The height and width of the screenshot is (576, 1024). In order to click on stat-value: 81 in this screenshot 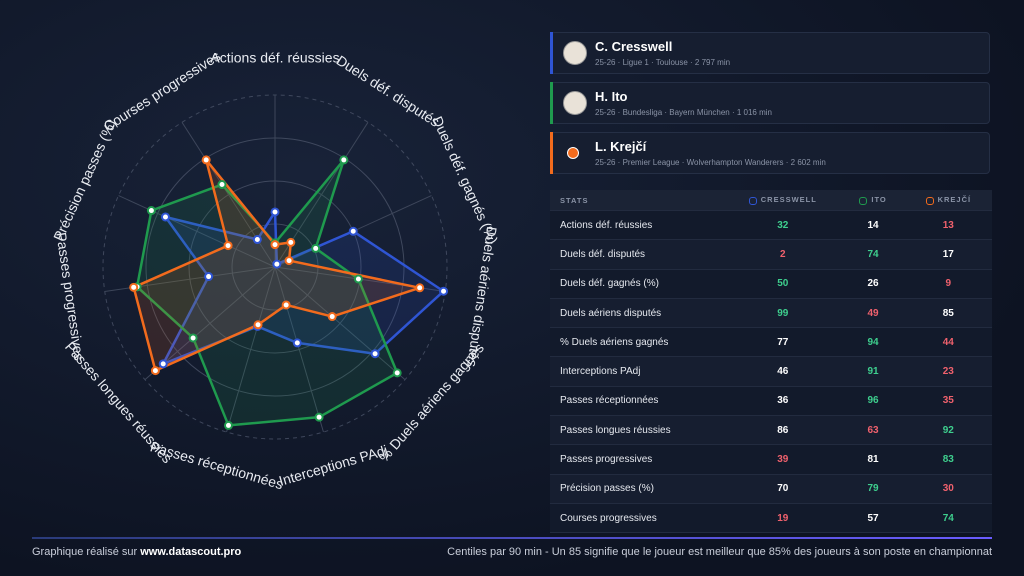, I will do `click(873, 459)`.